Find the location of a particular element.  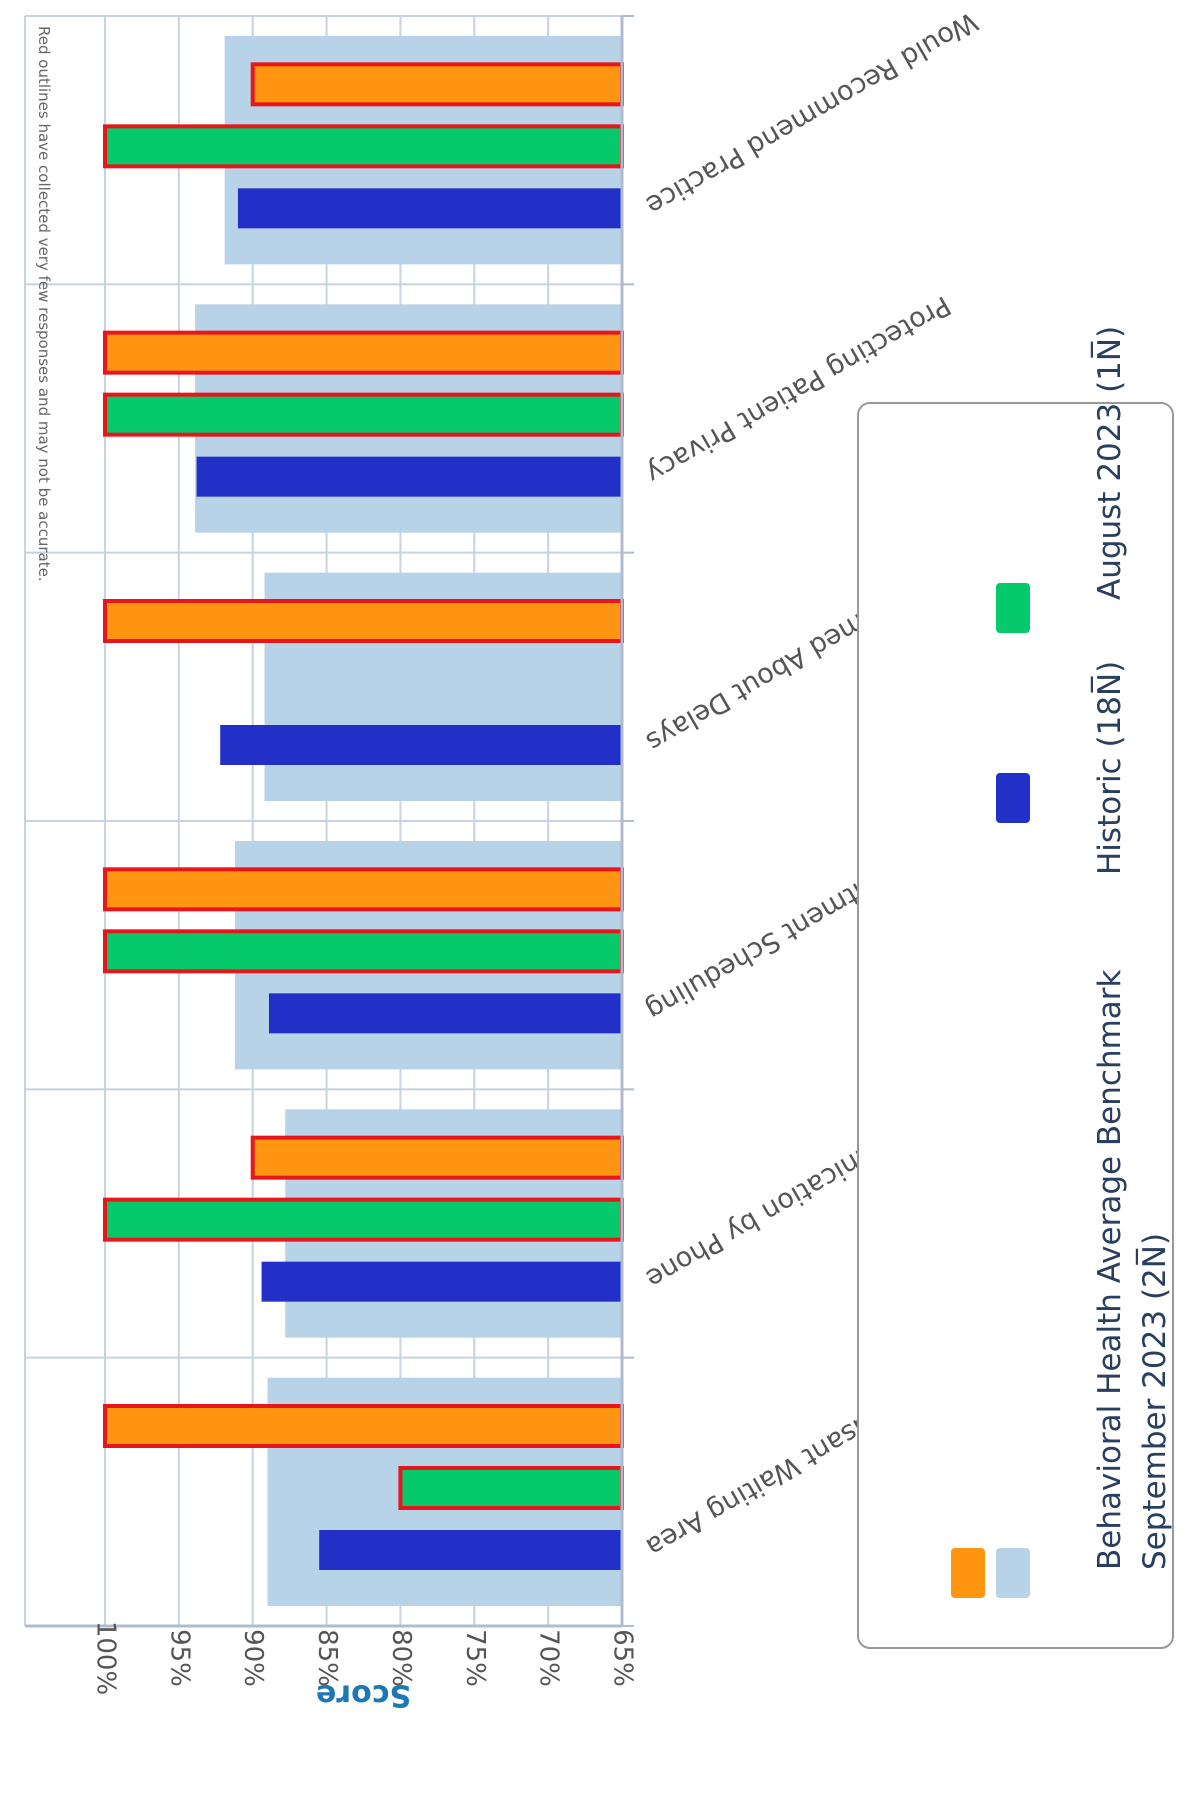

y-tick-label: 85% is located at coordinates (327, 1658).